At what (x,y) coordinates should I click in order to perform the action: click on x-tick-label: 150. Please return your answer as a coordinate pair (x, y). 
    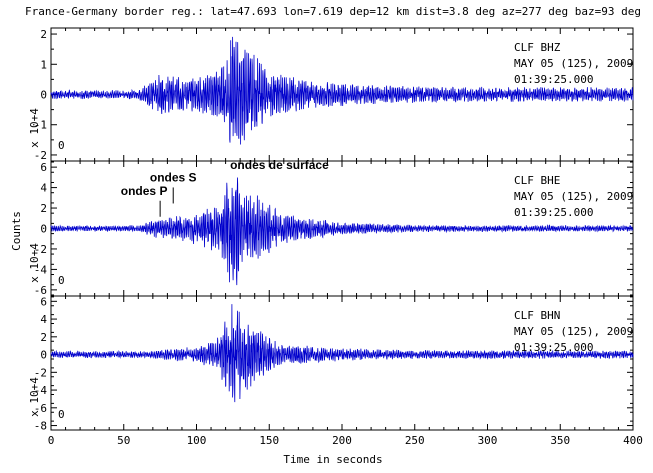
    Looking at the image, I should click on (269, 440).